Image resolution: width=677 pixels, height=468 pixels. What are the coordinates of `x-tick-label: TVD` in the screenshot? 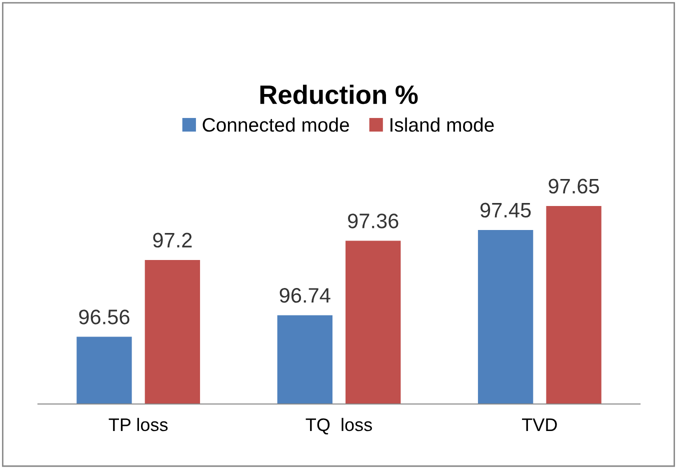 It's located at (539, 424).